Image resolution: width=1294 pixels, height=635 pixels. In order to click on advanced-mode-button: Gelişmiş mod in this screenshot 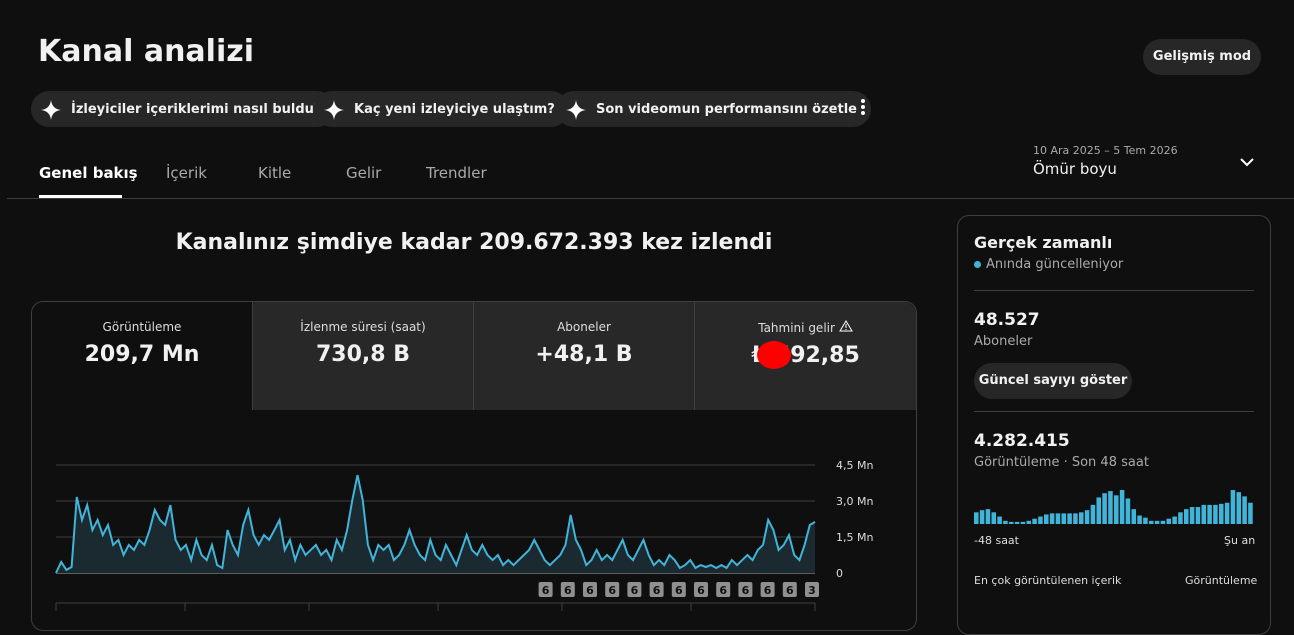, I will do `click(1202, 57)`.